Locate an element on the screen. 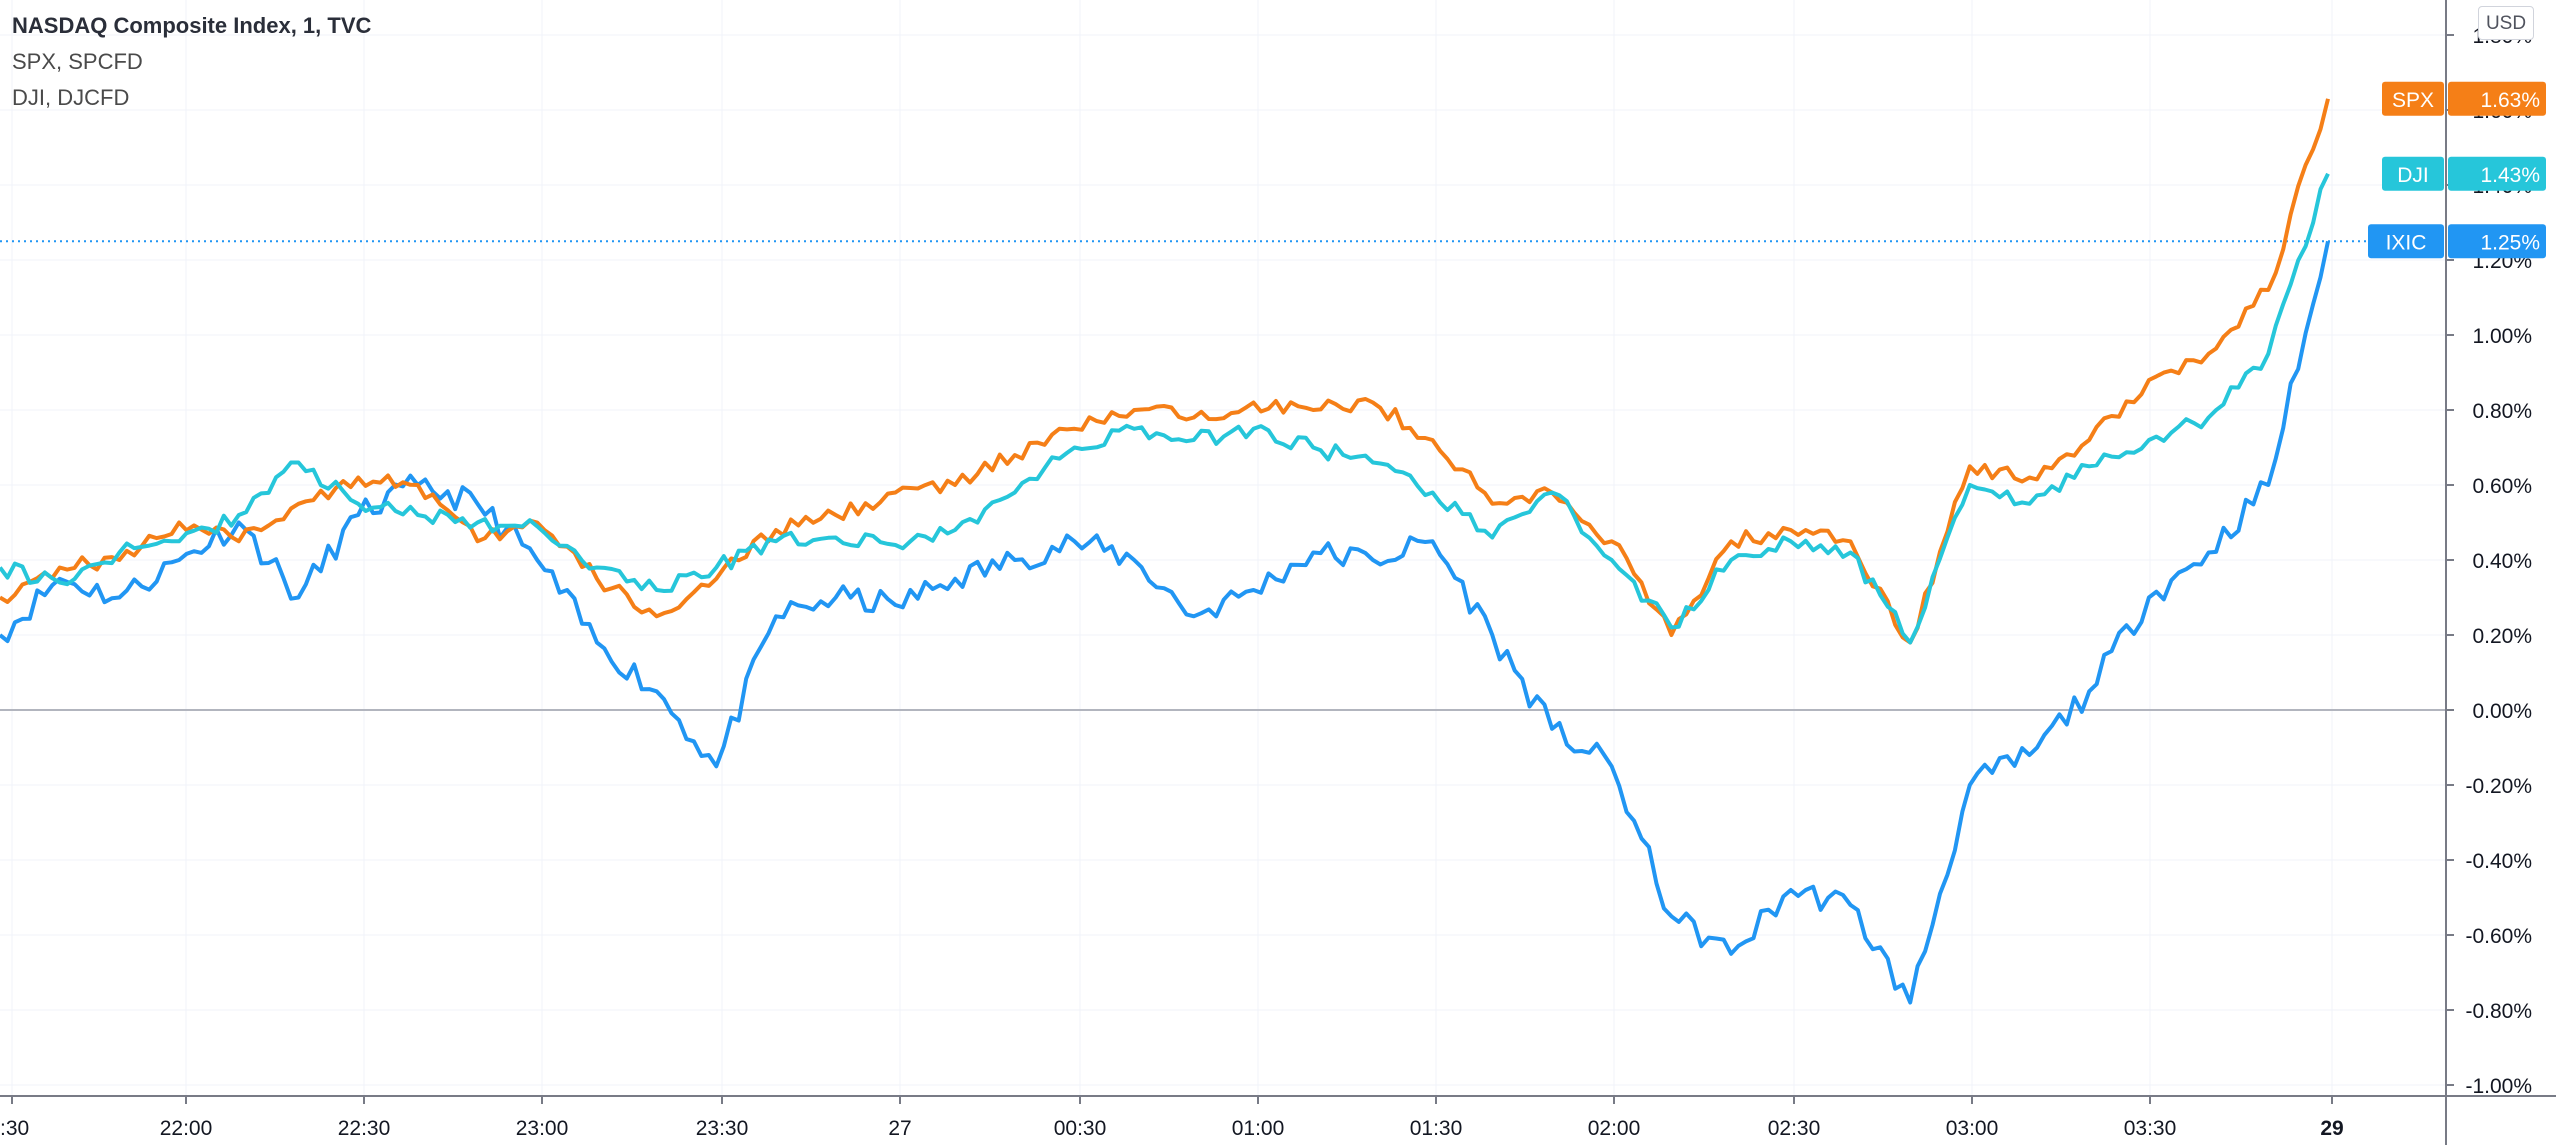 This screenshot has width=2556, height=1145. badge-label-text: DJI is located at coordinates (2413, 175).